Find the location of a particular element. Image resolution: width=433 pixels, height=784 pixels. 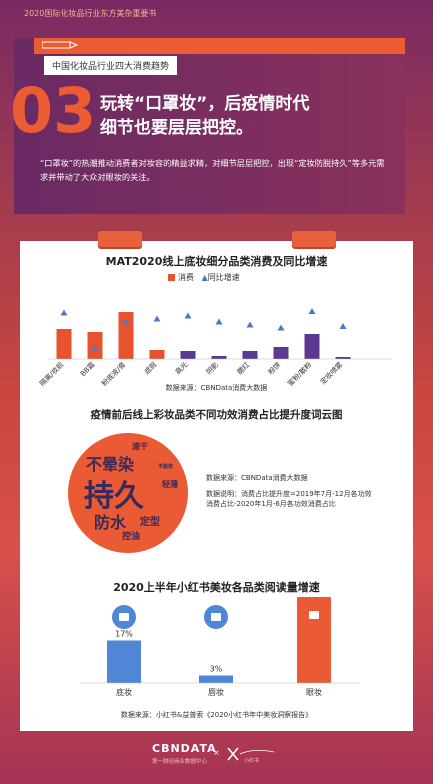

word-w3: 不脱妆 is located at coordinates (166, 467).